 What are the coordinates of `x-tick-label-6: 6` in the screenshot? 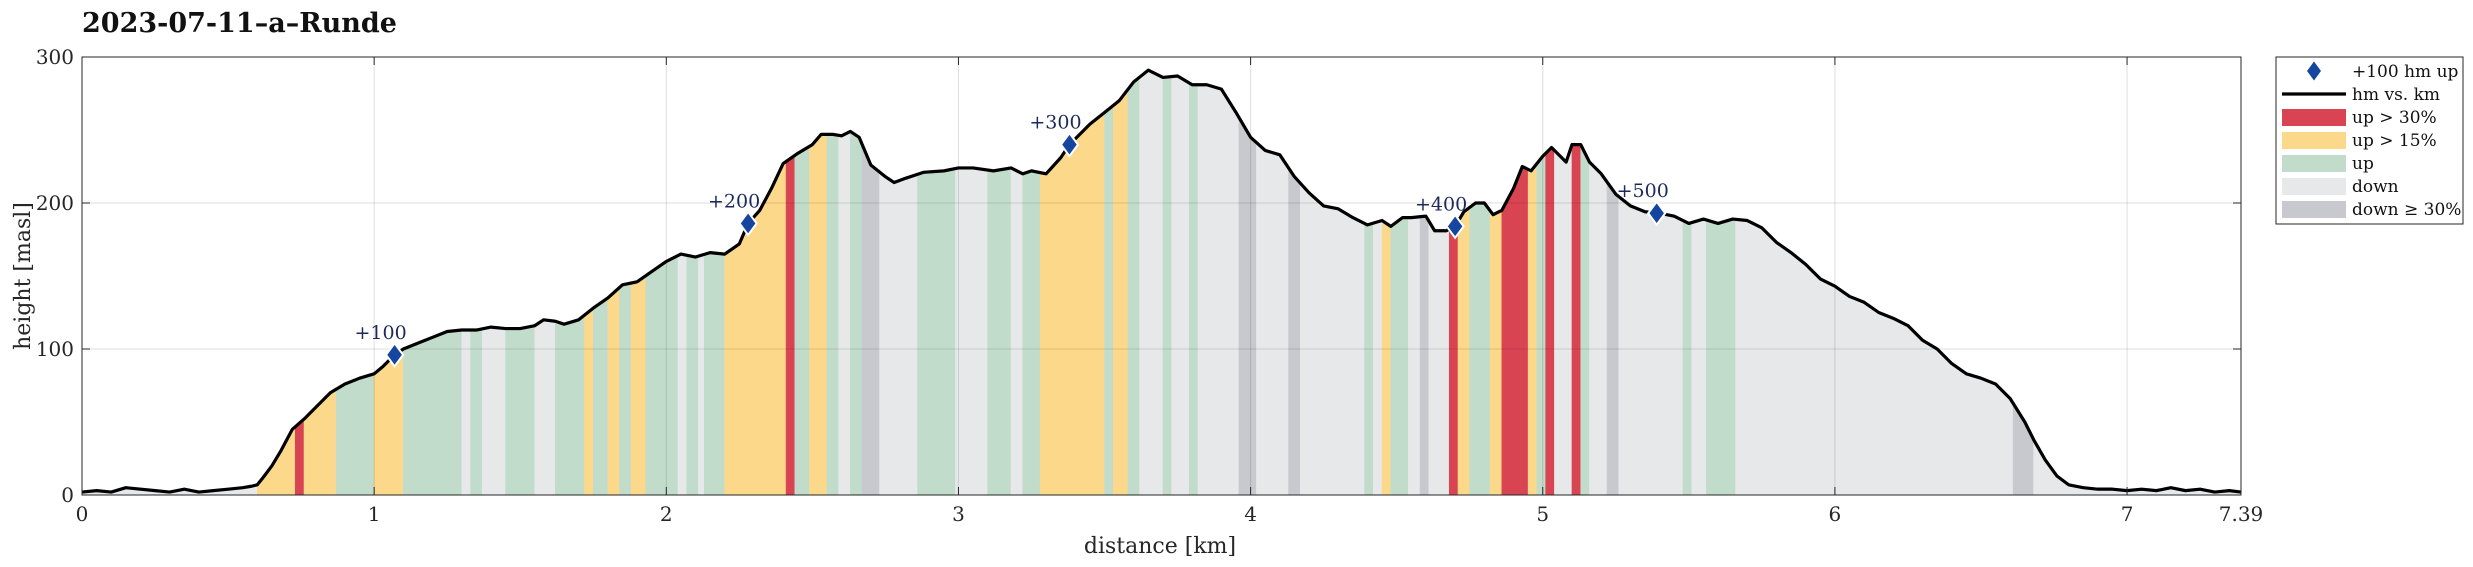 It's located at (1835, 514).